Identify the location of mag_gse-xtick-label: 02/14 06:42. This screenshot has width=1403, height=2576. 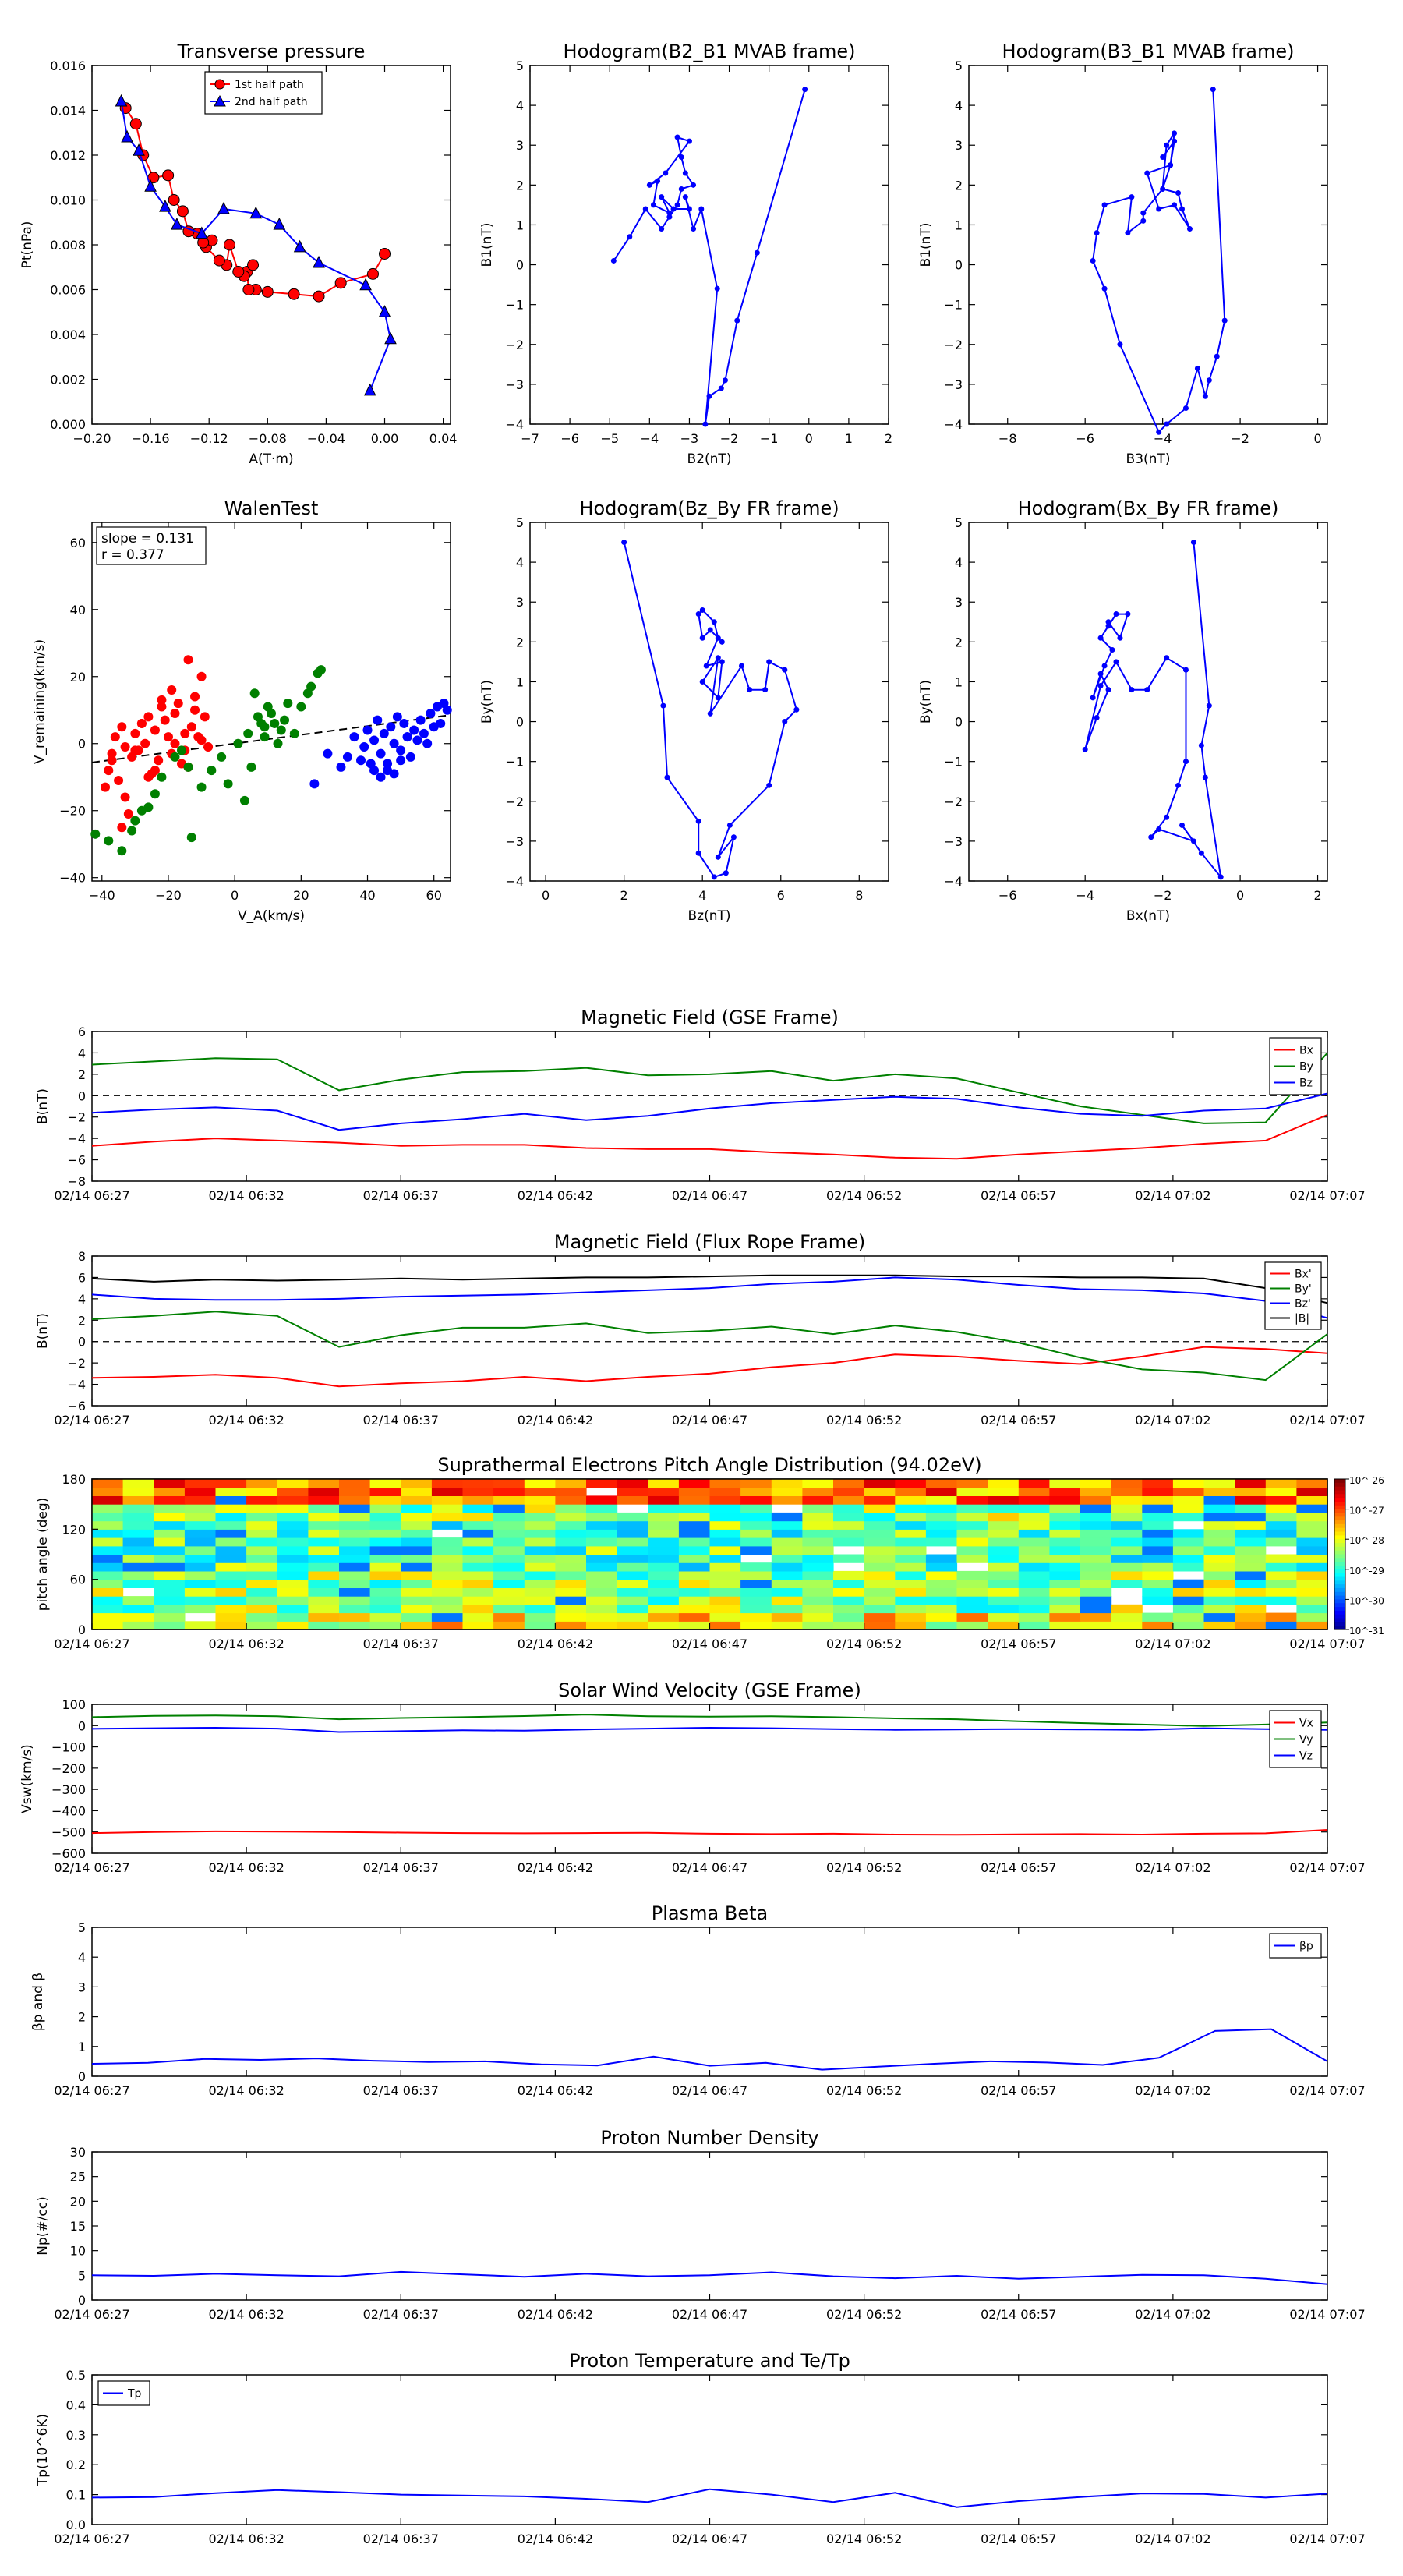
(555, 1195).